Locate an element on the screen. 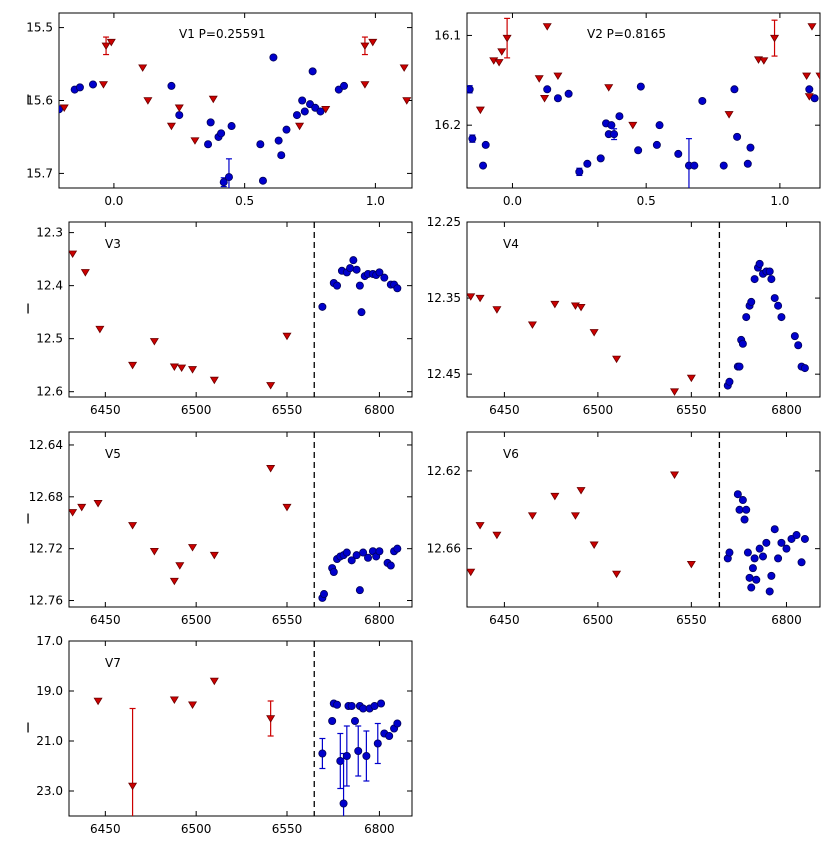 This screenshot has width=830, height=845. y-tick-label: 17.0 is located at coordinates (49, 641).